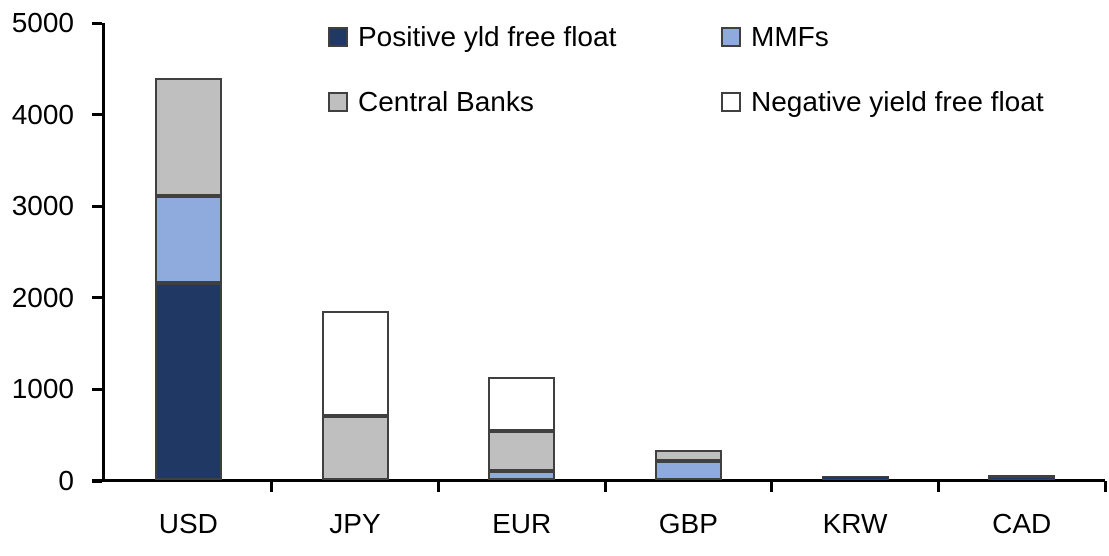 The width and height of the screenshot is (1109, 556). Describe the element at coordinates (446, 101) in the screenshot. I see `legend-label-central-banks: Central Banks` at that location.